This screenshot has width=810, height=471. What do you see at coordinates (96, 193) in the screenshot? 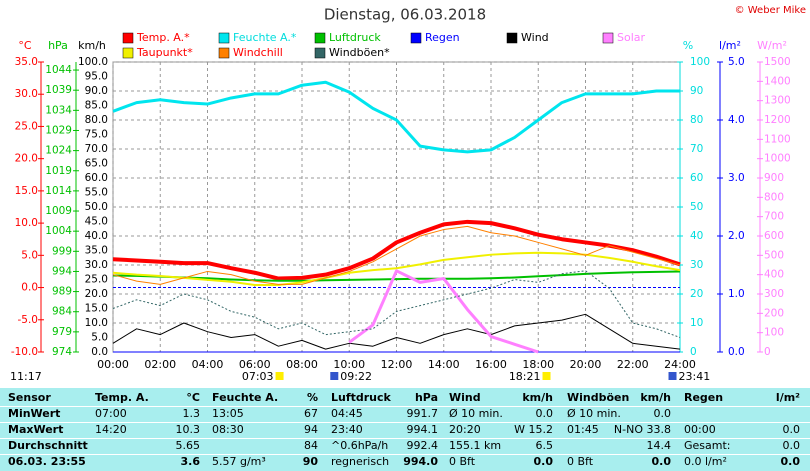
I see `y-tick-label: 55.0` at bounding box center [96, 193].